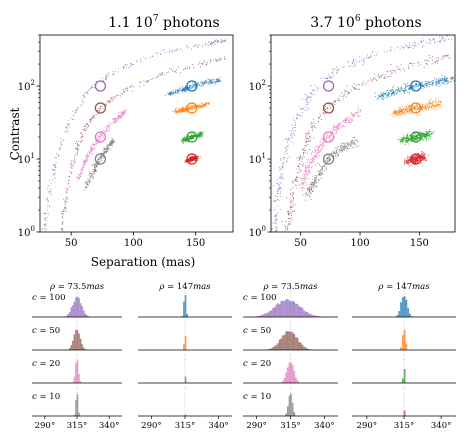 The width and height of the screenshot is (474, 444). What do you see at coordinates (257, 232) in the screenshot?
I see `y-tick-label: 10⁰` at bounding box center [257, 232].